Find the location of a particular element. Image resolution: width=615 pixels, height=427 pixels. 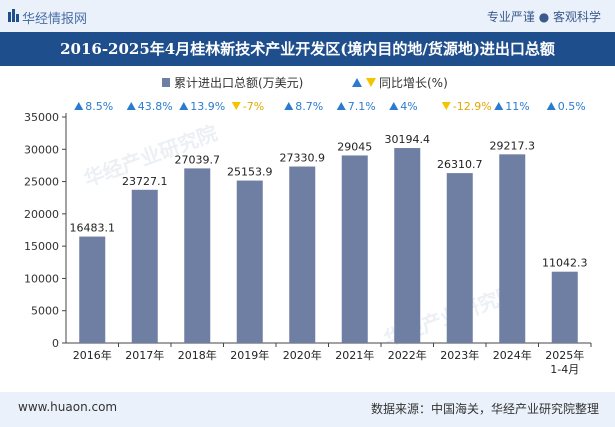

x-tick-label: 2023年 is located at coordinates (459, 355).